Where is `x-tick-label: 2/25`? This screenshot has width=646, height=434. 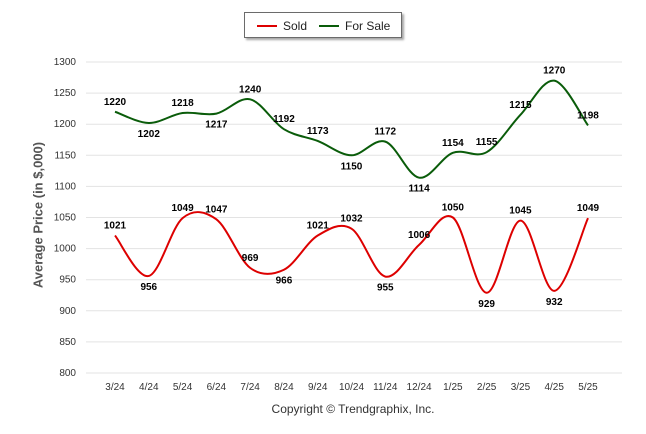
x-tick-label: 2/25 is located at coordinates (487, 387).